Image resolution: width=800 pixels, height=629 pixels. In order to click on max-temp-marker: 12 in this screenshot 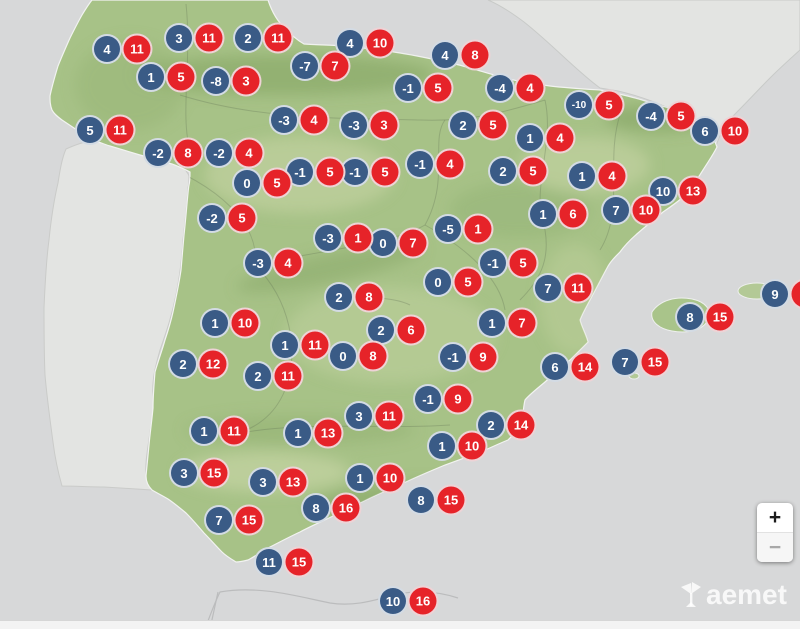, I will do `click(213, 364)`.